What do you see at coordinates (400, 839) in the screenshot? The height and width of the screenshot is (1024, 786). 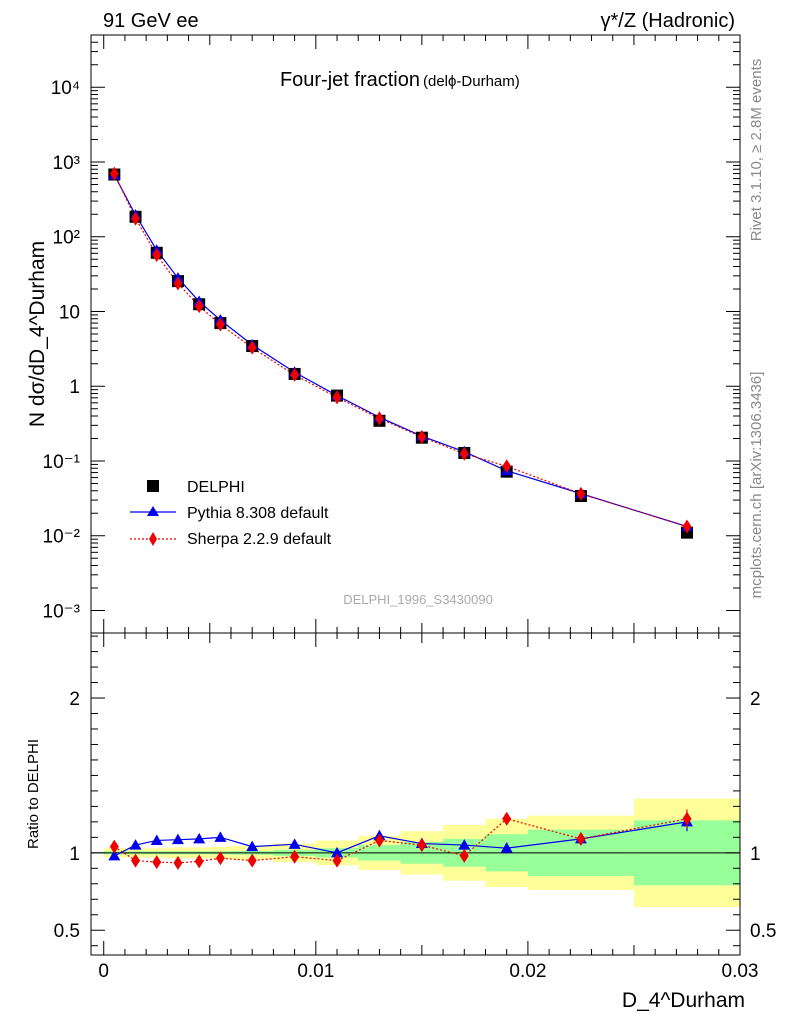 I see `ratio-plot-data` at bounding box center [400, 839].